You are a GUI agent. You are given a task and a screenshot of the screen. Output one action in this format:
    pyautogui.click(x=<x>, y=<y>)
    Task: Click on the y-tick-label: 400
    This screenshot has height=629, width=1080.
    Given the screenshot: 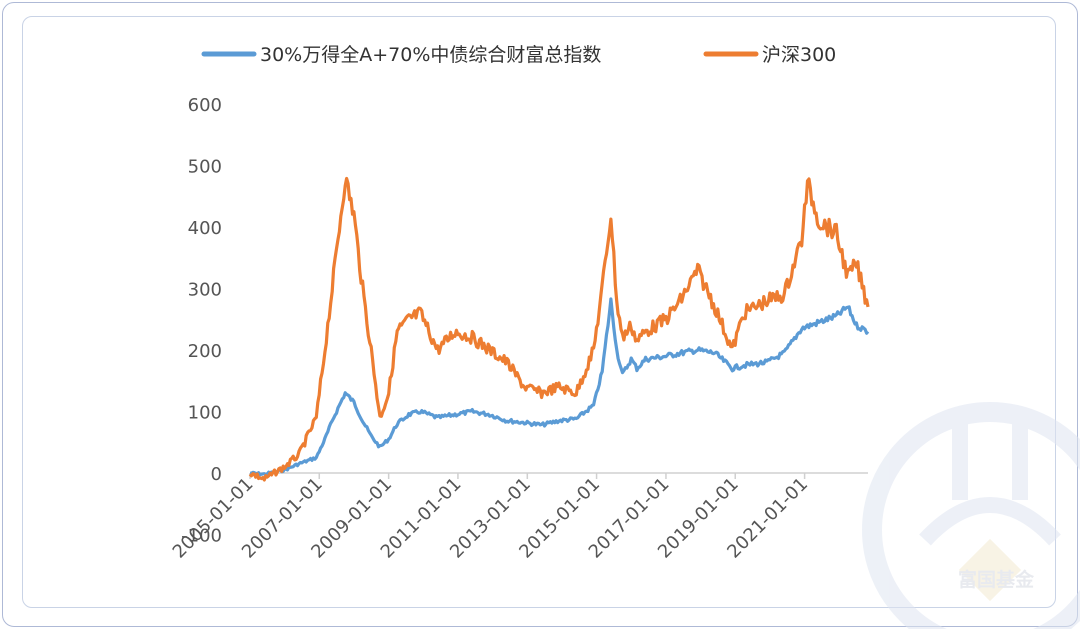 What is the action you would take?
    pyautogui.click(x=205, y=228)
    